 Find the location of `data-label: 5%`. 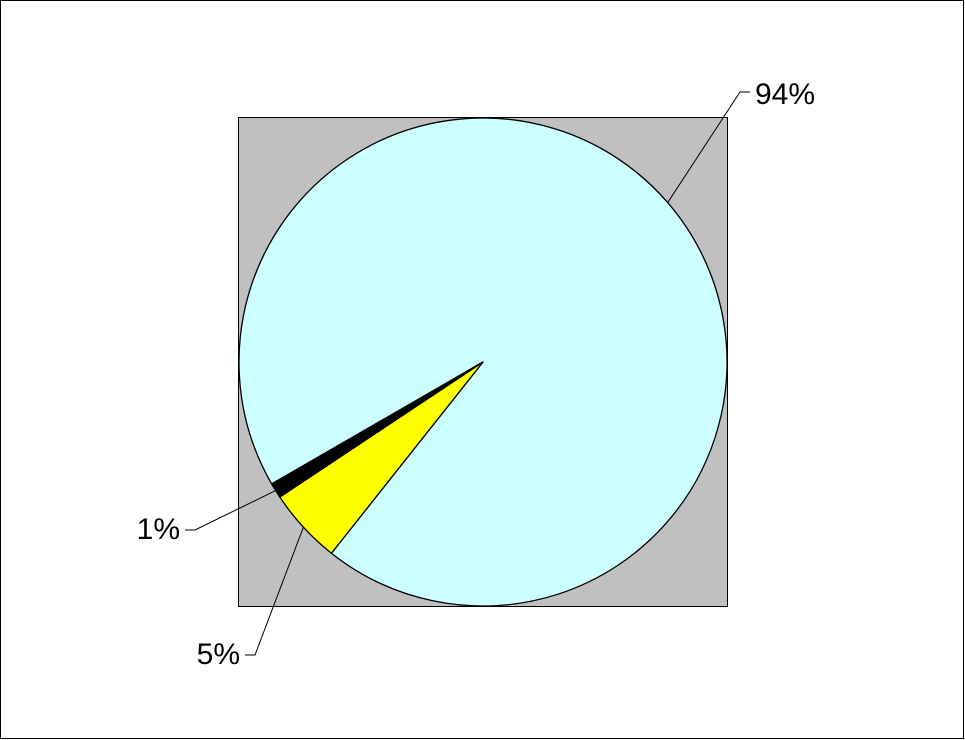

data-label: 5% is located at coordinates (218, 654).